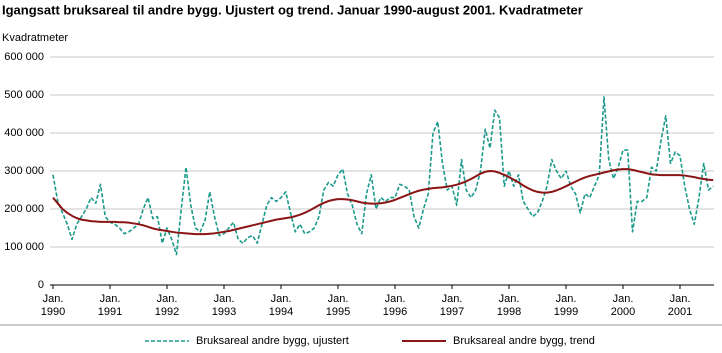 This screenshot has width=722, height=353. Describe the element at coordinates (24, 133) in the screenshot. I see `y-tick-label: 400 000` at that location.